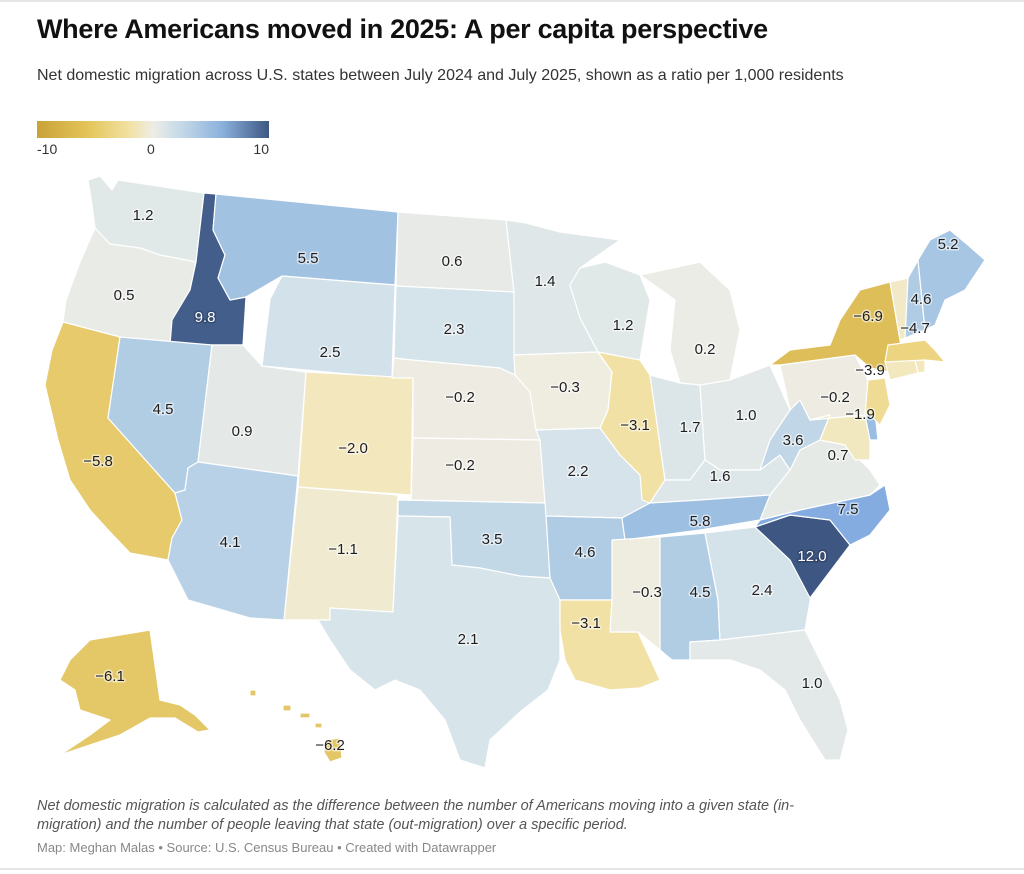 Image resolution: width=1024 pixels, height=874 pixels. Describe the element at coordinates (330, 352) in the screenshot. I see `state-value-label: 2.5` at that location.